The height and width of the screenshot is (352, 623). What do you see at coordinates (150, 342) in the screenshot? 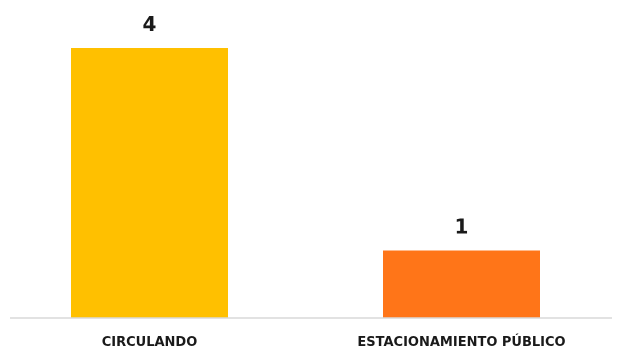
I see `x-tick-label-0: CIRCULANDO` at bounding box center [150, 342].